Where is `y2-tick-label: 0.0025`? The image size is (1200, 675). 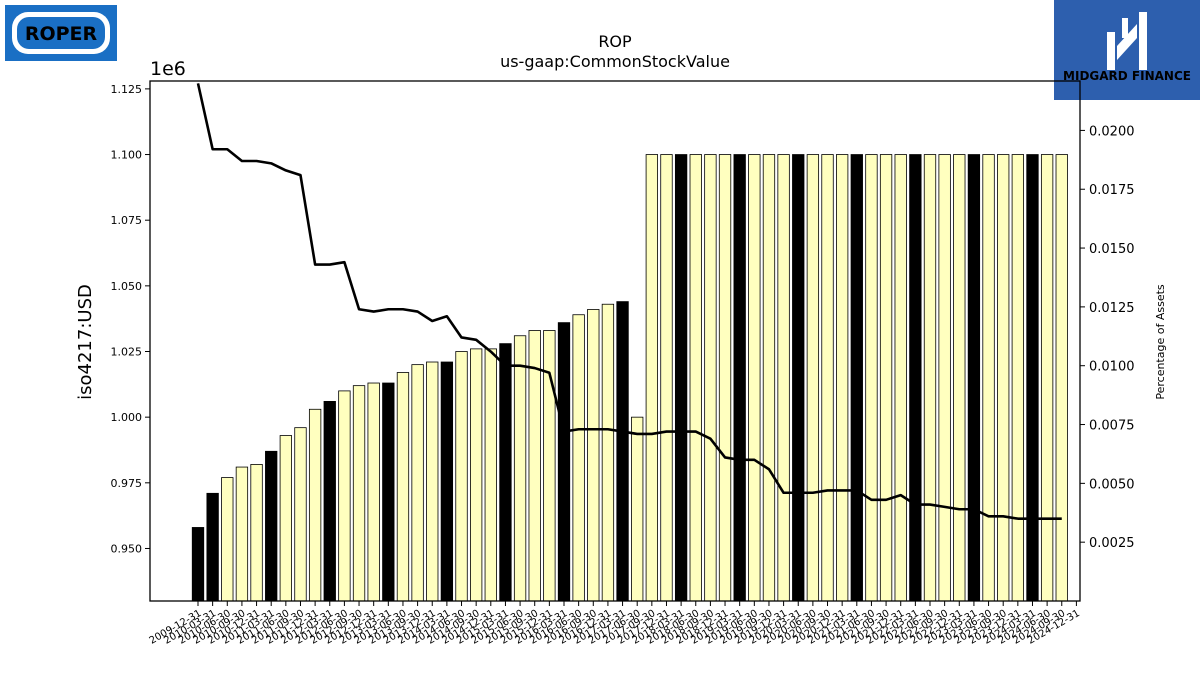 y2-tick-label: 0.0025 is located at coordinates (1112, 543).